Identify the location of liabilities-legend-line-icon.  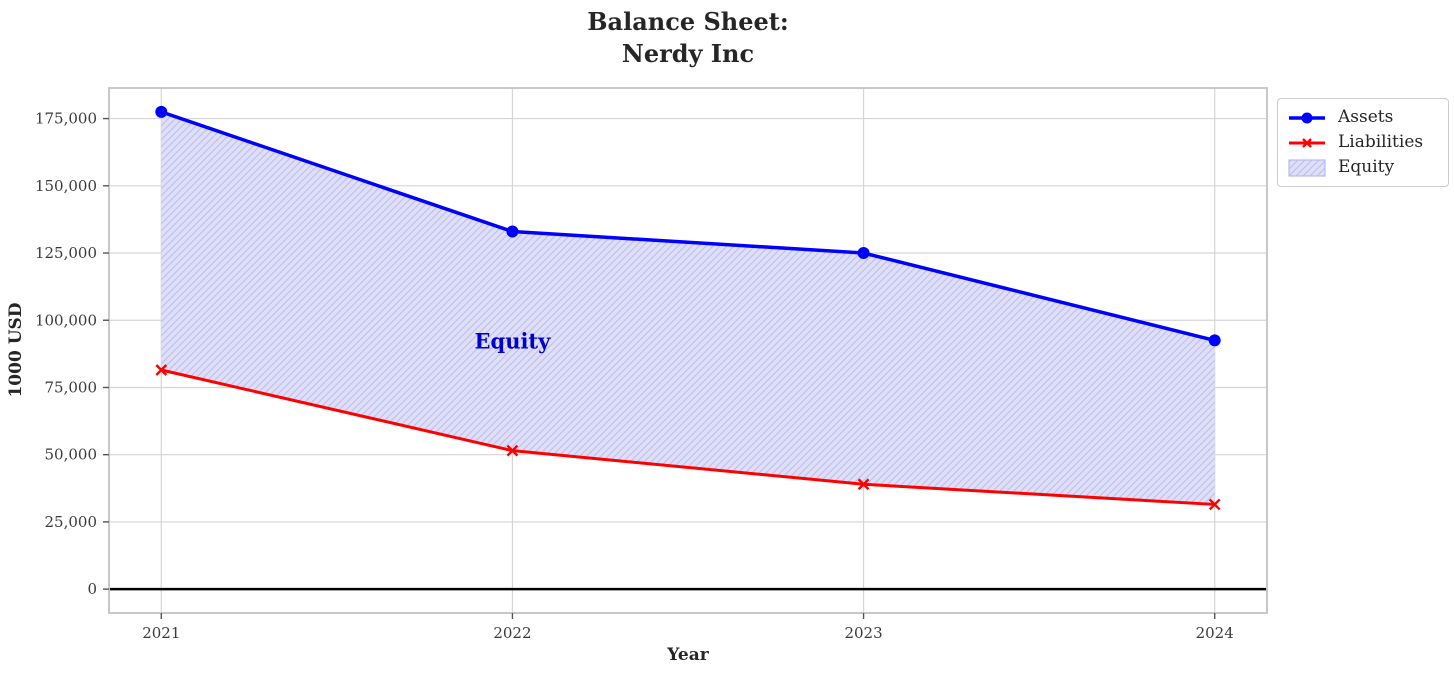
(1307, 142).